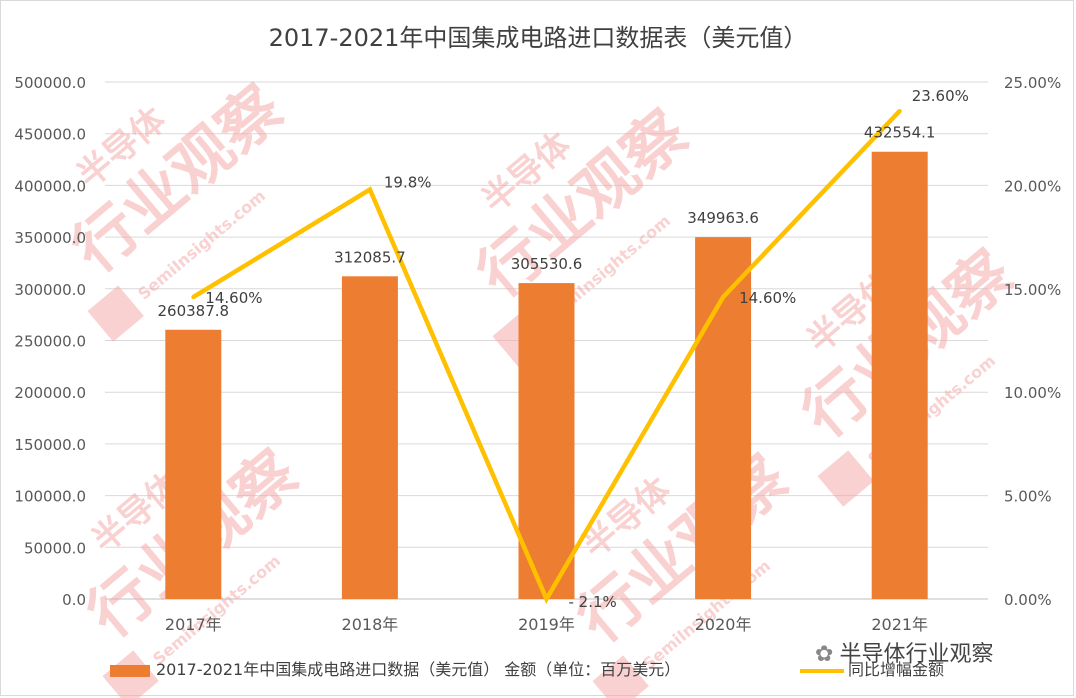  What do you see at coordinates (547, 264) in the screenshot?
I see `bar-value-label: 305530.6` at bounding box center [547, 264].